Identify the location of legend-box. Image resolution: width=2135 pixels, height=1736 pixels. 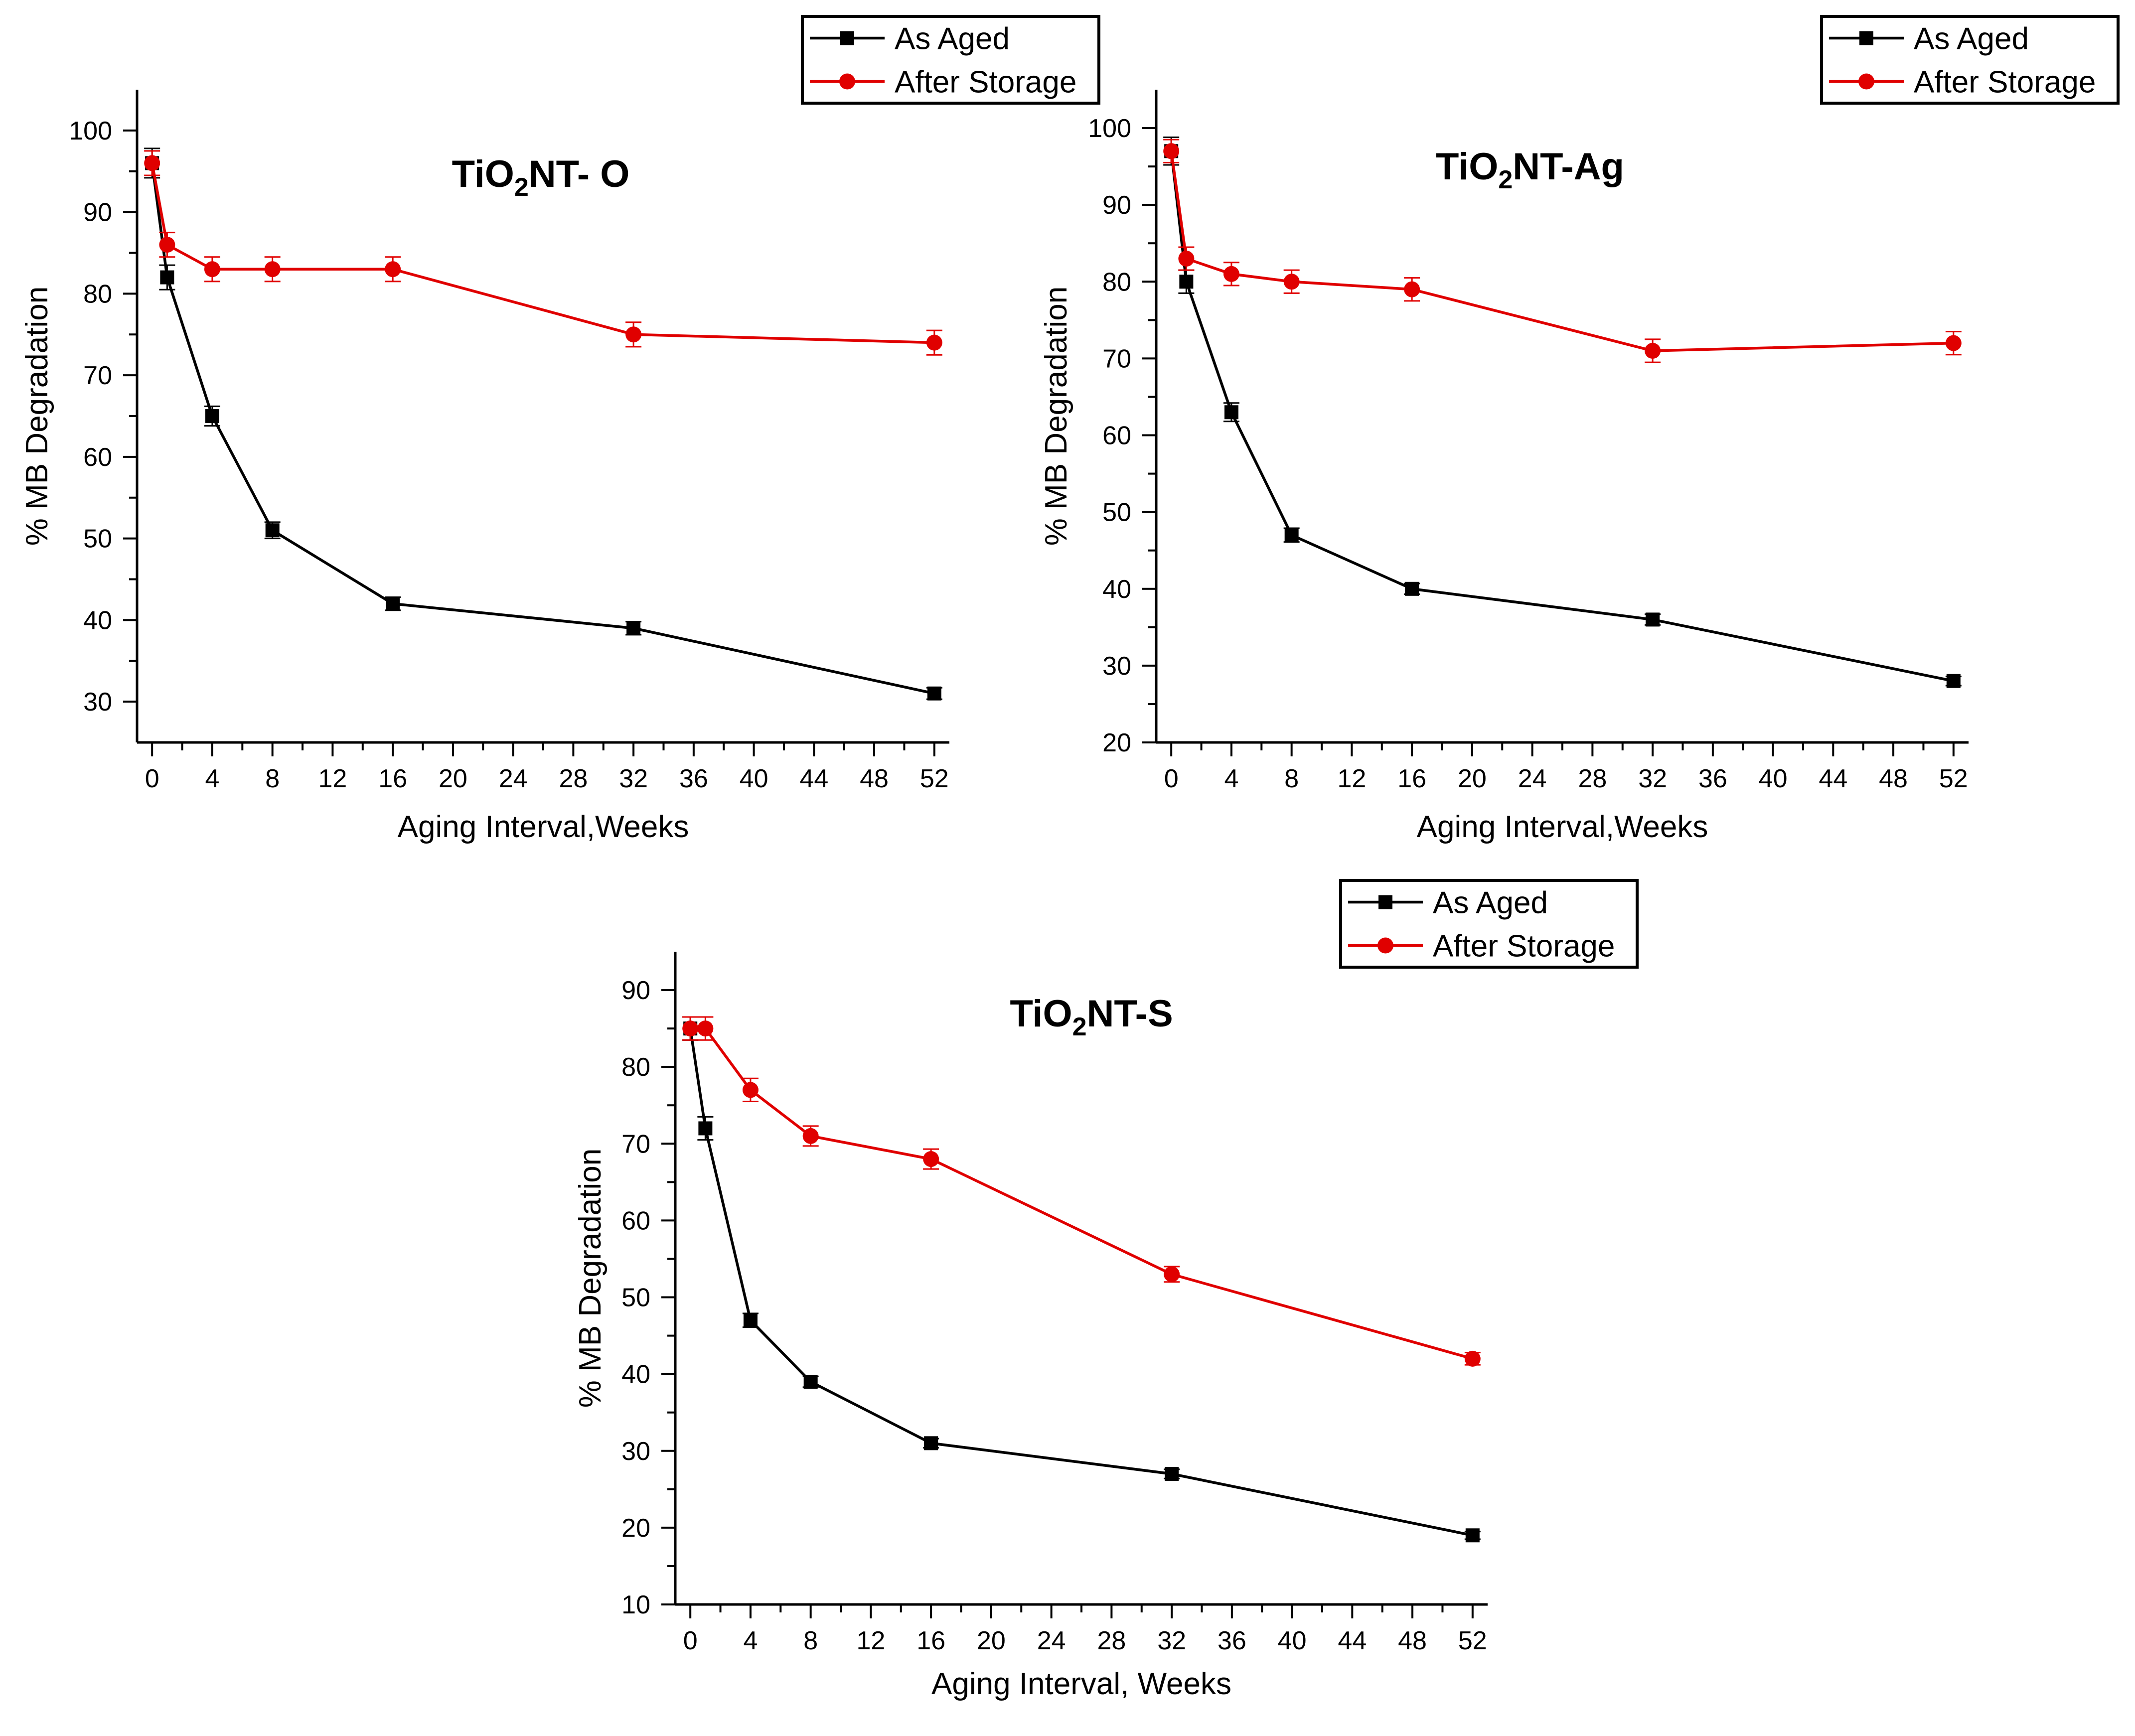
(1489, 924).